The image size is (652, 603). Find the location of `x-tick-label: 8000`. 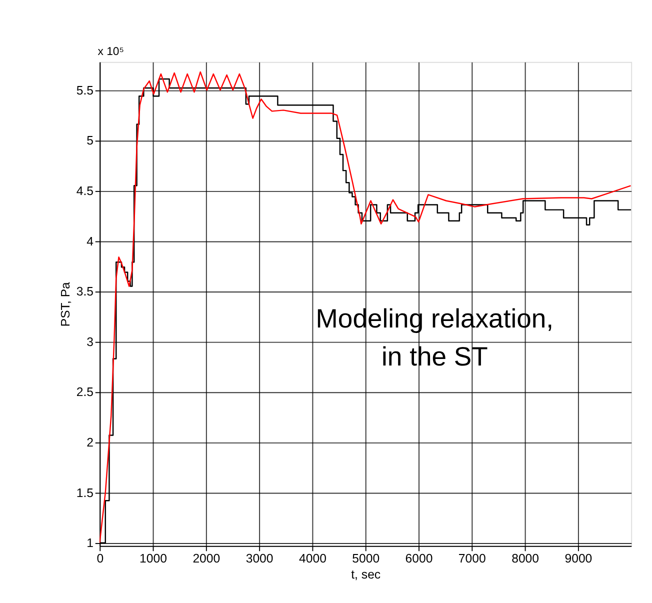

x-tick-label: 8000 is located at coordinates (526, 559).